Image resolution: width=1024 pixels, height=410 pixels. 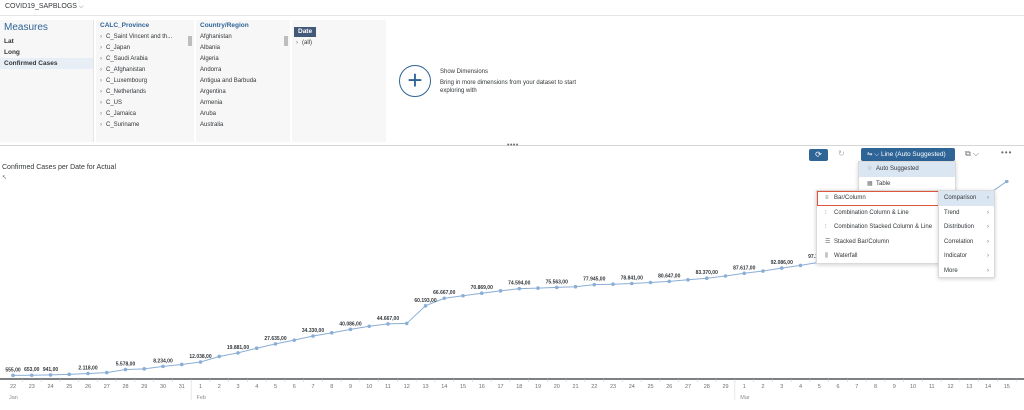 I want to click on app-title-label: COVID19_SAPBLOGS, so click(x=41, y=6).